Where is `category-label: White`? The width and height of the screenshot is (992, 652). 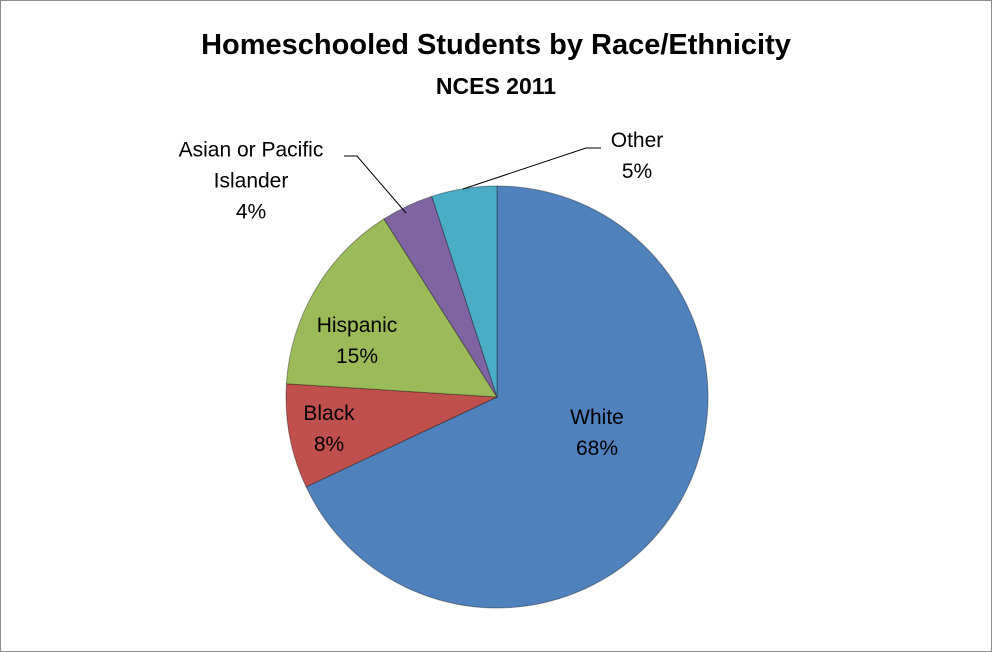 category-label: White is located at coordinates (597, 417).